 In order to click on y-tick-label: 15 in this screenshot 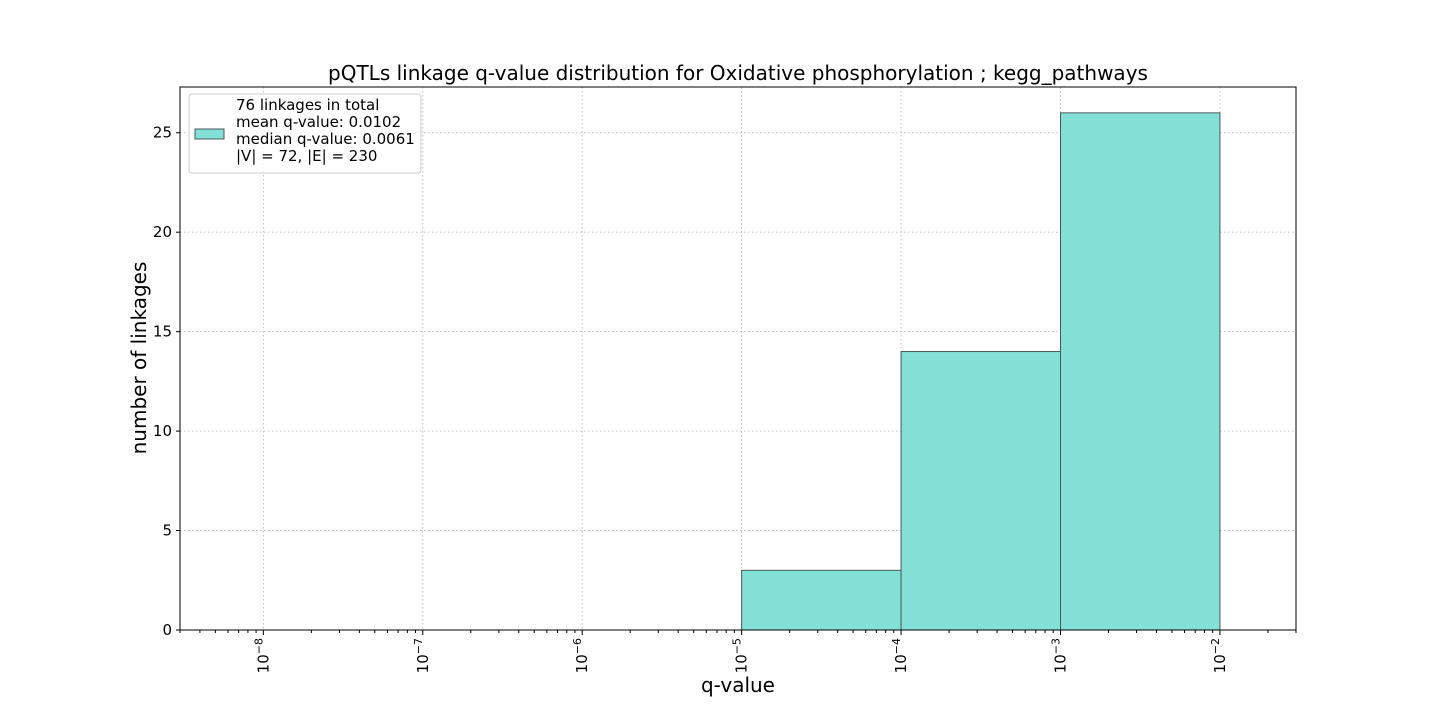, I will do `click(162, 332)`.